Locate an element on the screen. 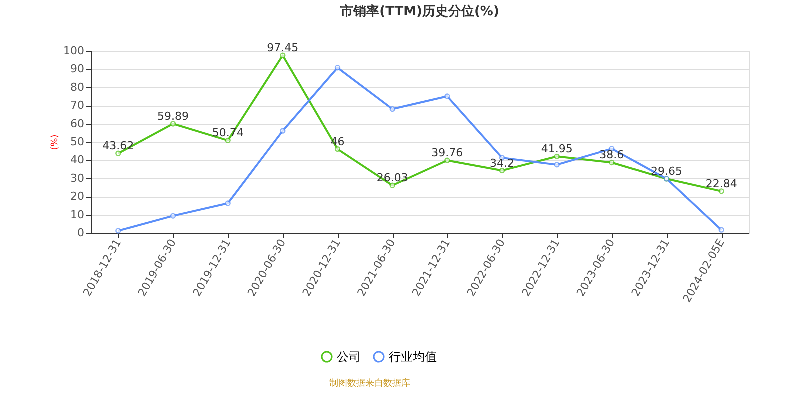 The image size is (800, 400). data-label: 59.89 is located at coordinates (173, 116).